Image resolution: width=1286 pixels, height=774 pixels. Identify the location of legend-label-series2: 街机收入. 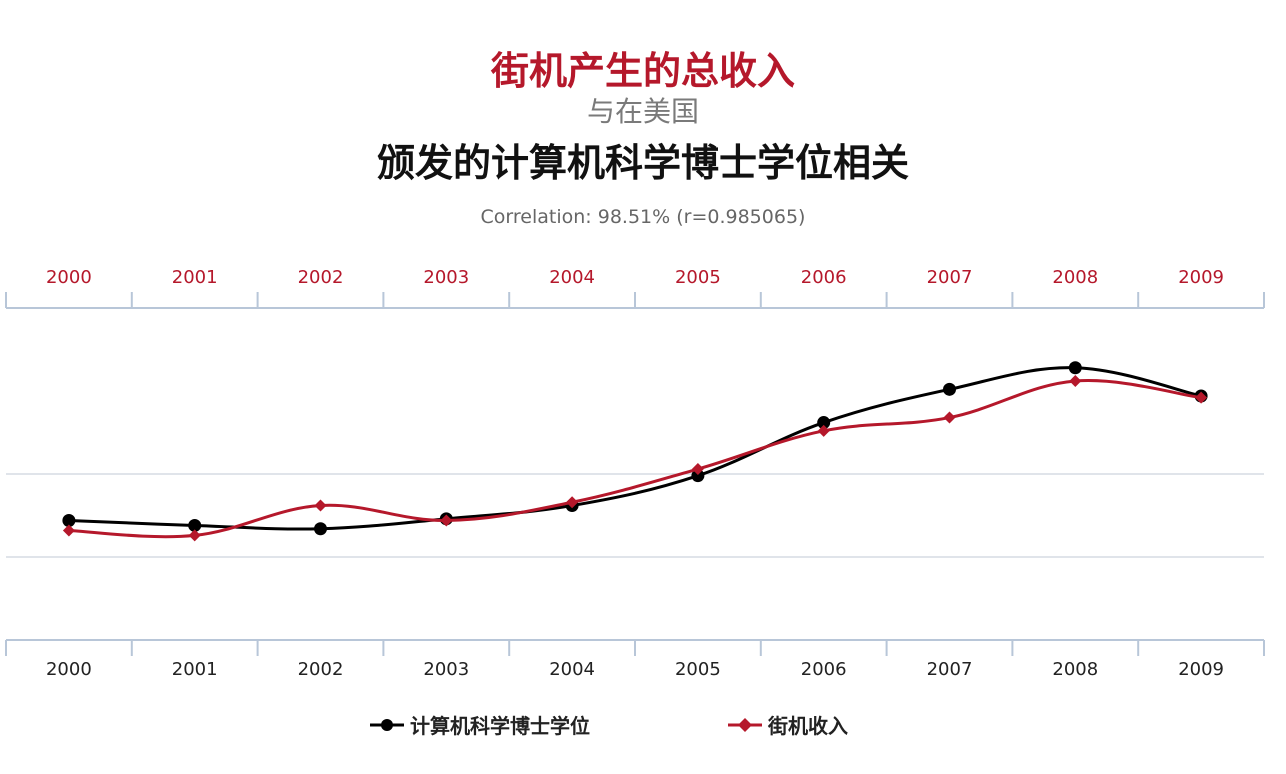
(808, 726).